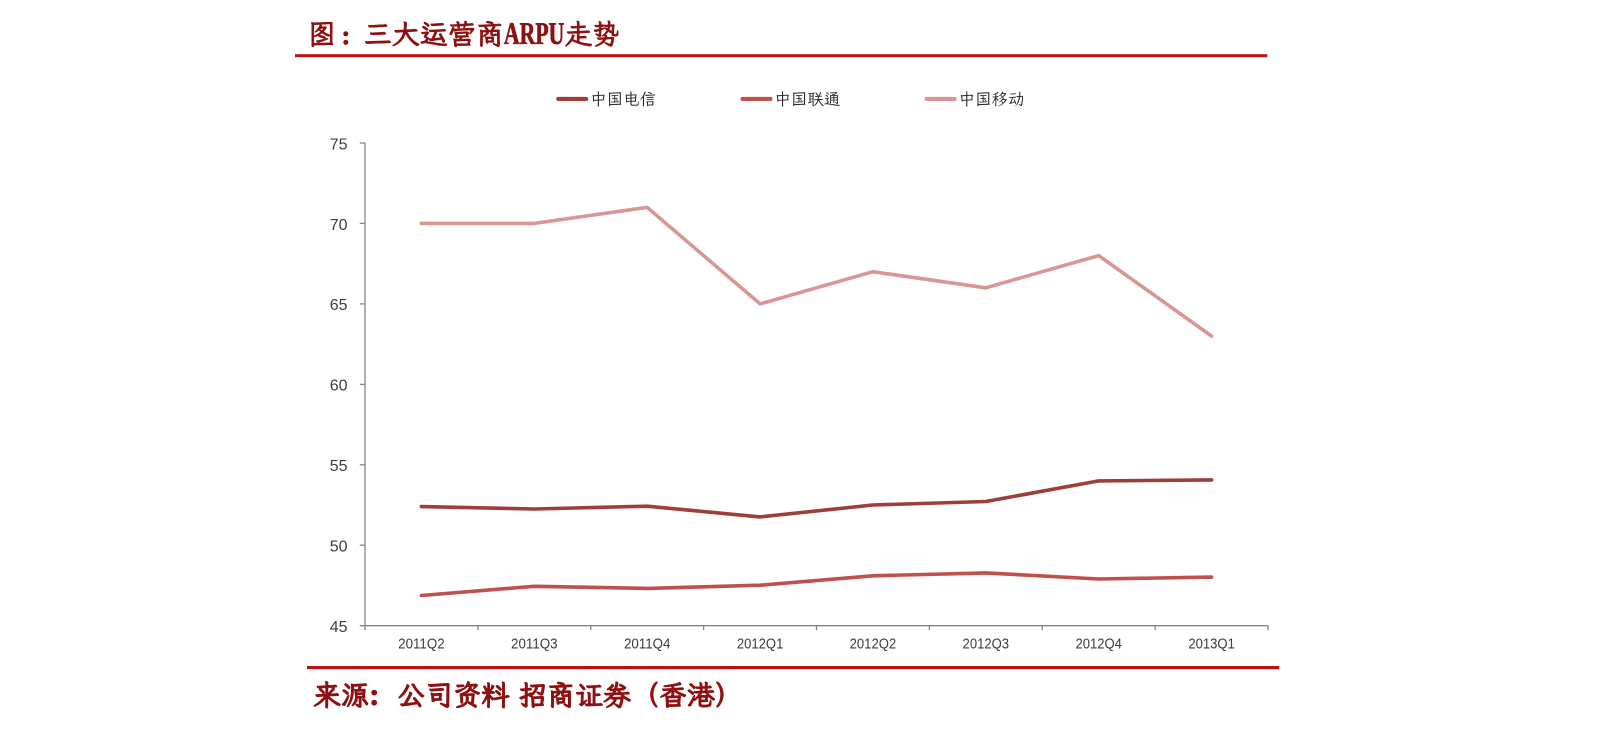  I want to click on svg-text: 70, so click(339, 225).